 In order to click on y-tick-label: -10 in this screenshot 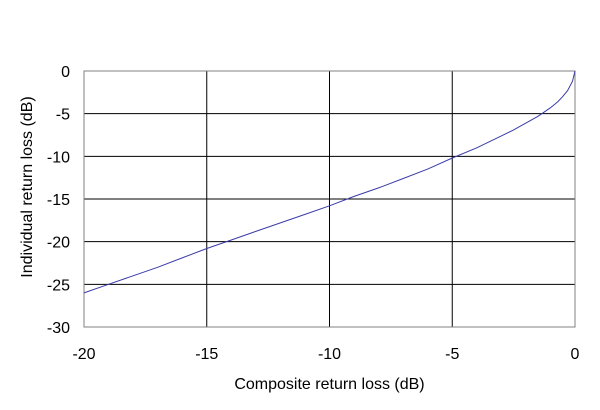, I will do `click(58, 157)`.